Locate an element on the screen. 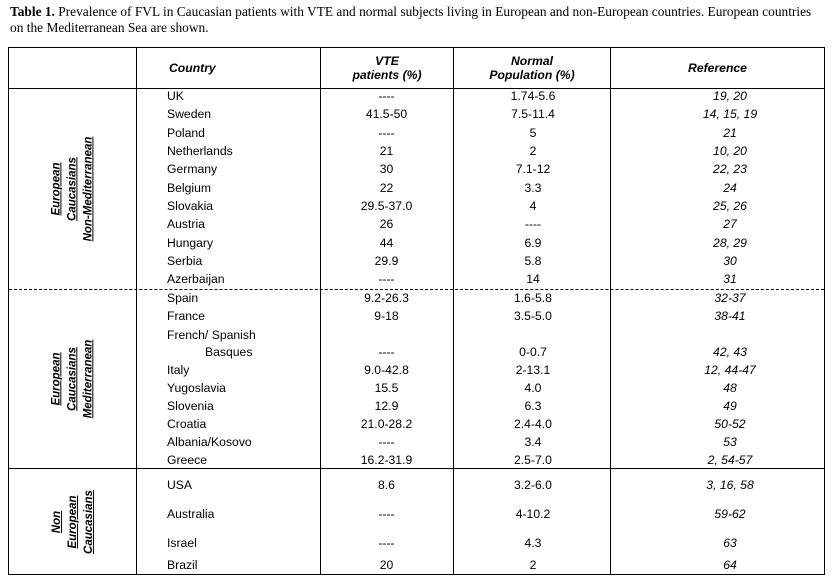 Image resolution: width=834 pixels, height=584 pixels. cell-normal: 4.0 is located at coordinates (533, 388).